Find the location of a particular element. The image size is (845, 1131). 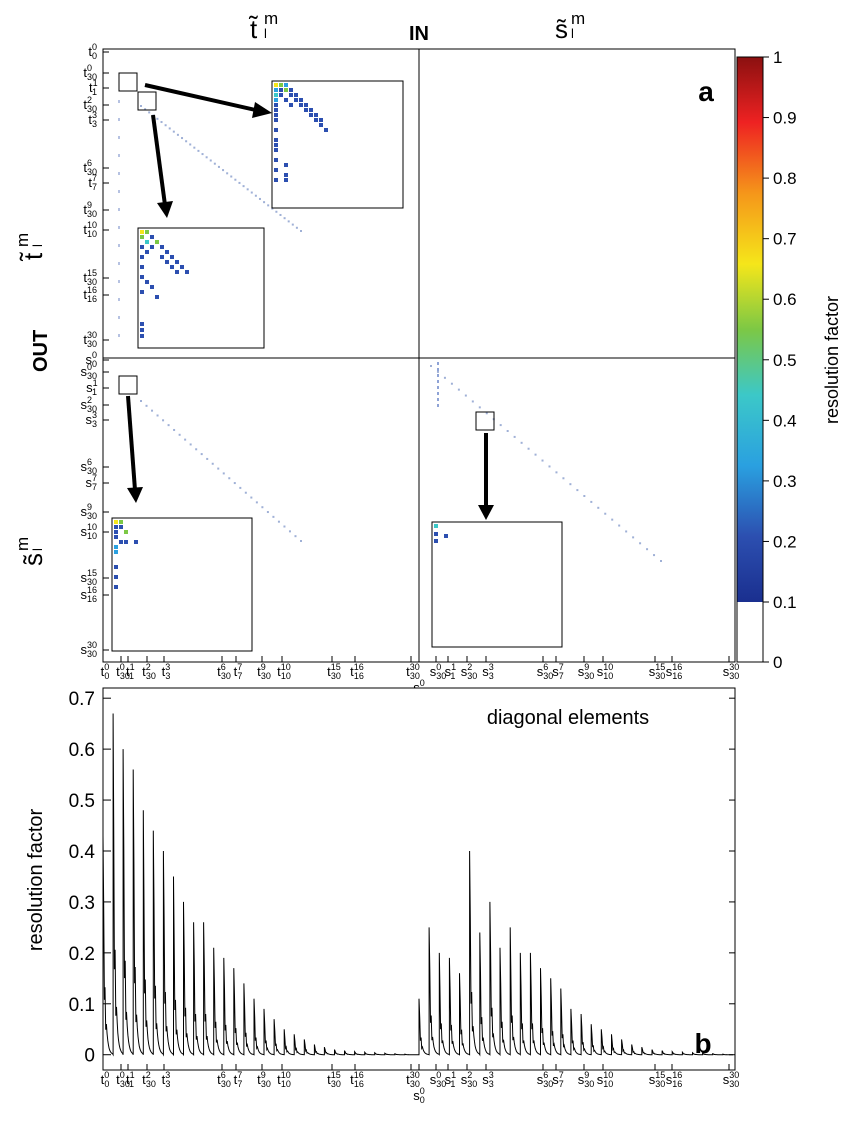

matrix-x-tick-t-label-5: t6 30 is located at coordinates (224, 671).